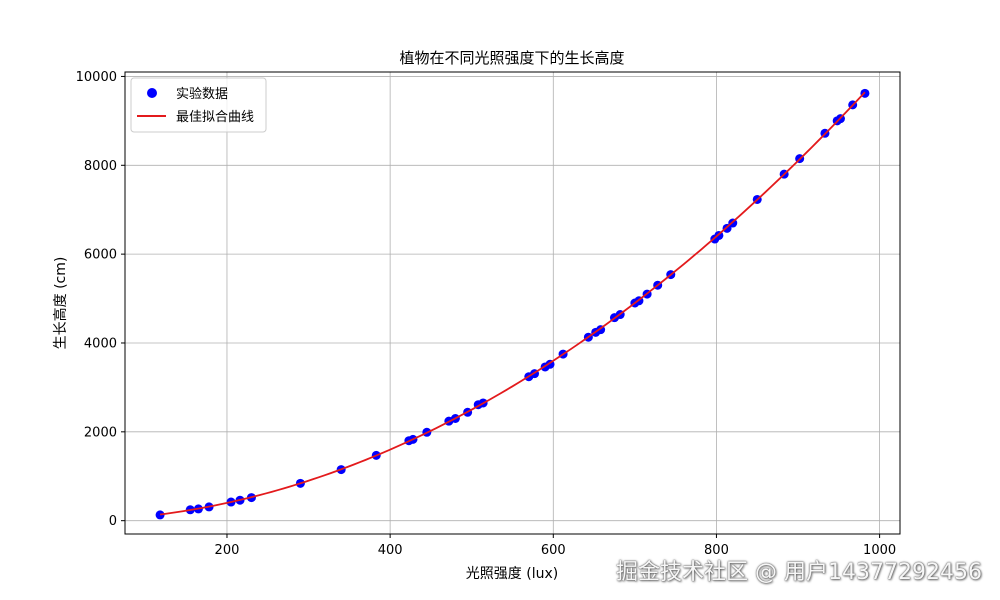 Image resolution: width=1000 pixels, height=600 pixels. I want to click on x-tick-label: 800, so click(716, 550).